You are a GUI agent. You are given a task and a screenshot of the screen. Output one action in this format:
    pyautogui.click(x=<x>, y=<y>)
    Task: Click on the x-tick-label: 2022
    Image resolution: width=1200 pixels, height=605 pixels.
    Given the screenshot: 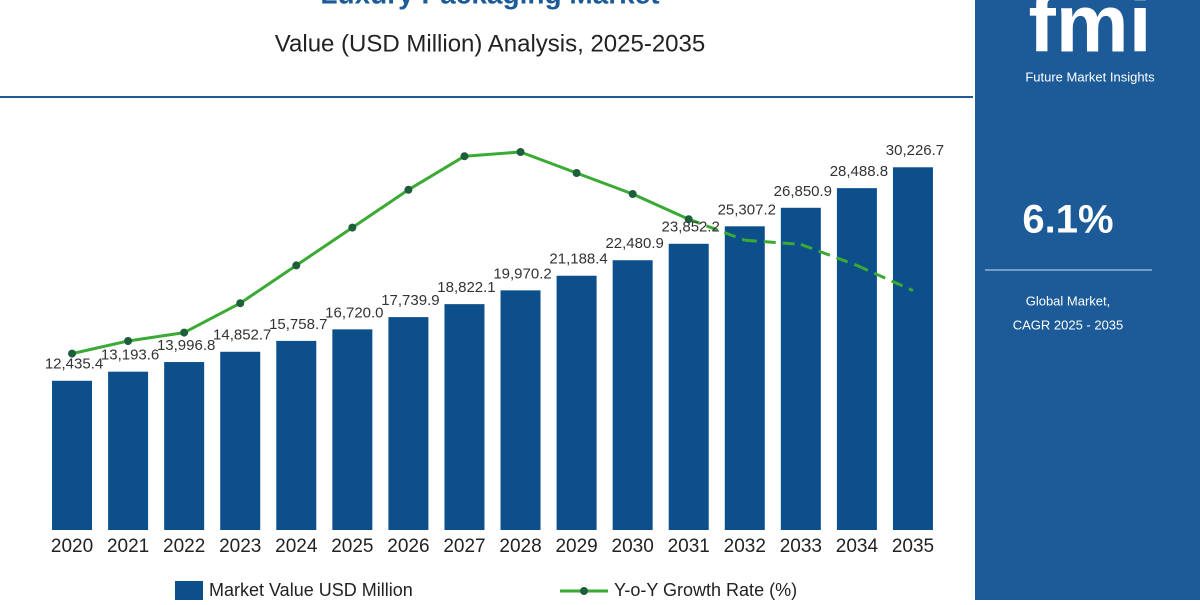 What is the action you would take?
    pyautogui.click(x=184, y=546)
    